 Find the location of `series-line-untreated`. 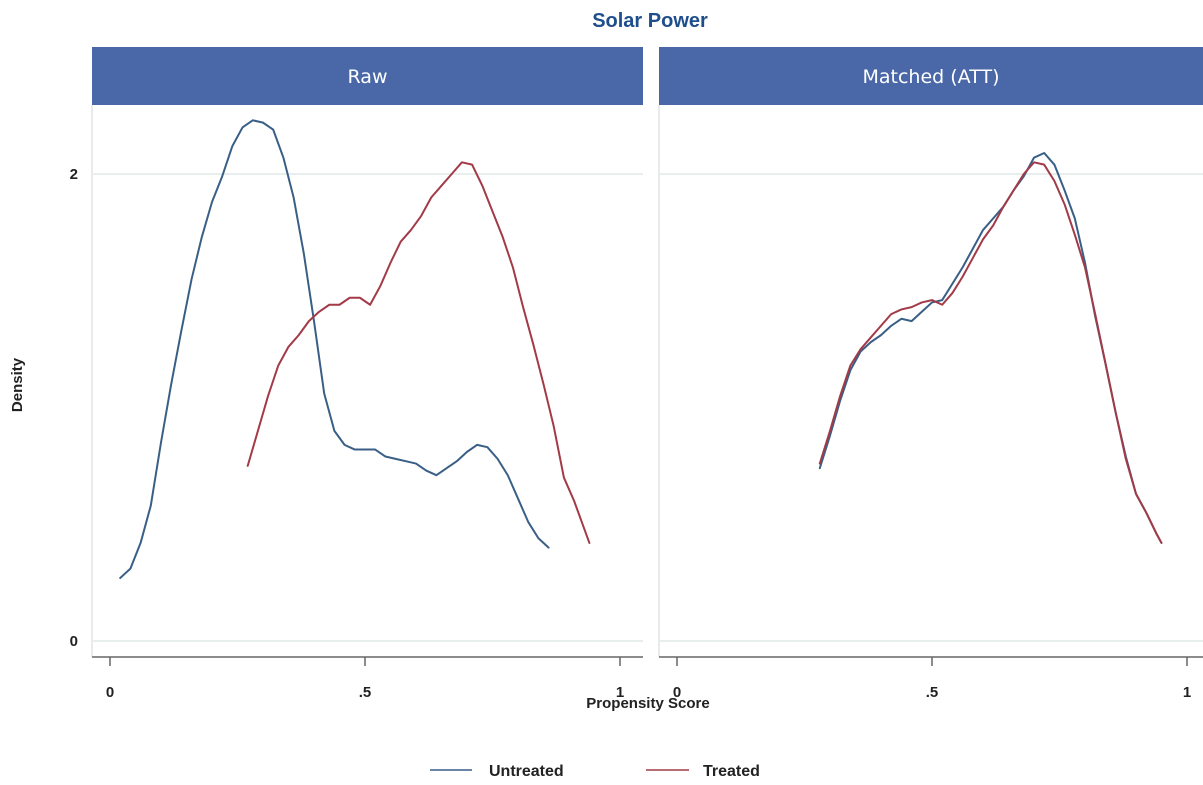

series-line-untreated is located at coordinates (990, 347).